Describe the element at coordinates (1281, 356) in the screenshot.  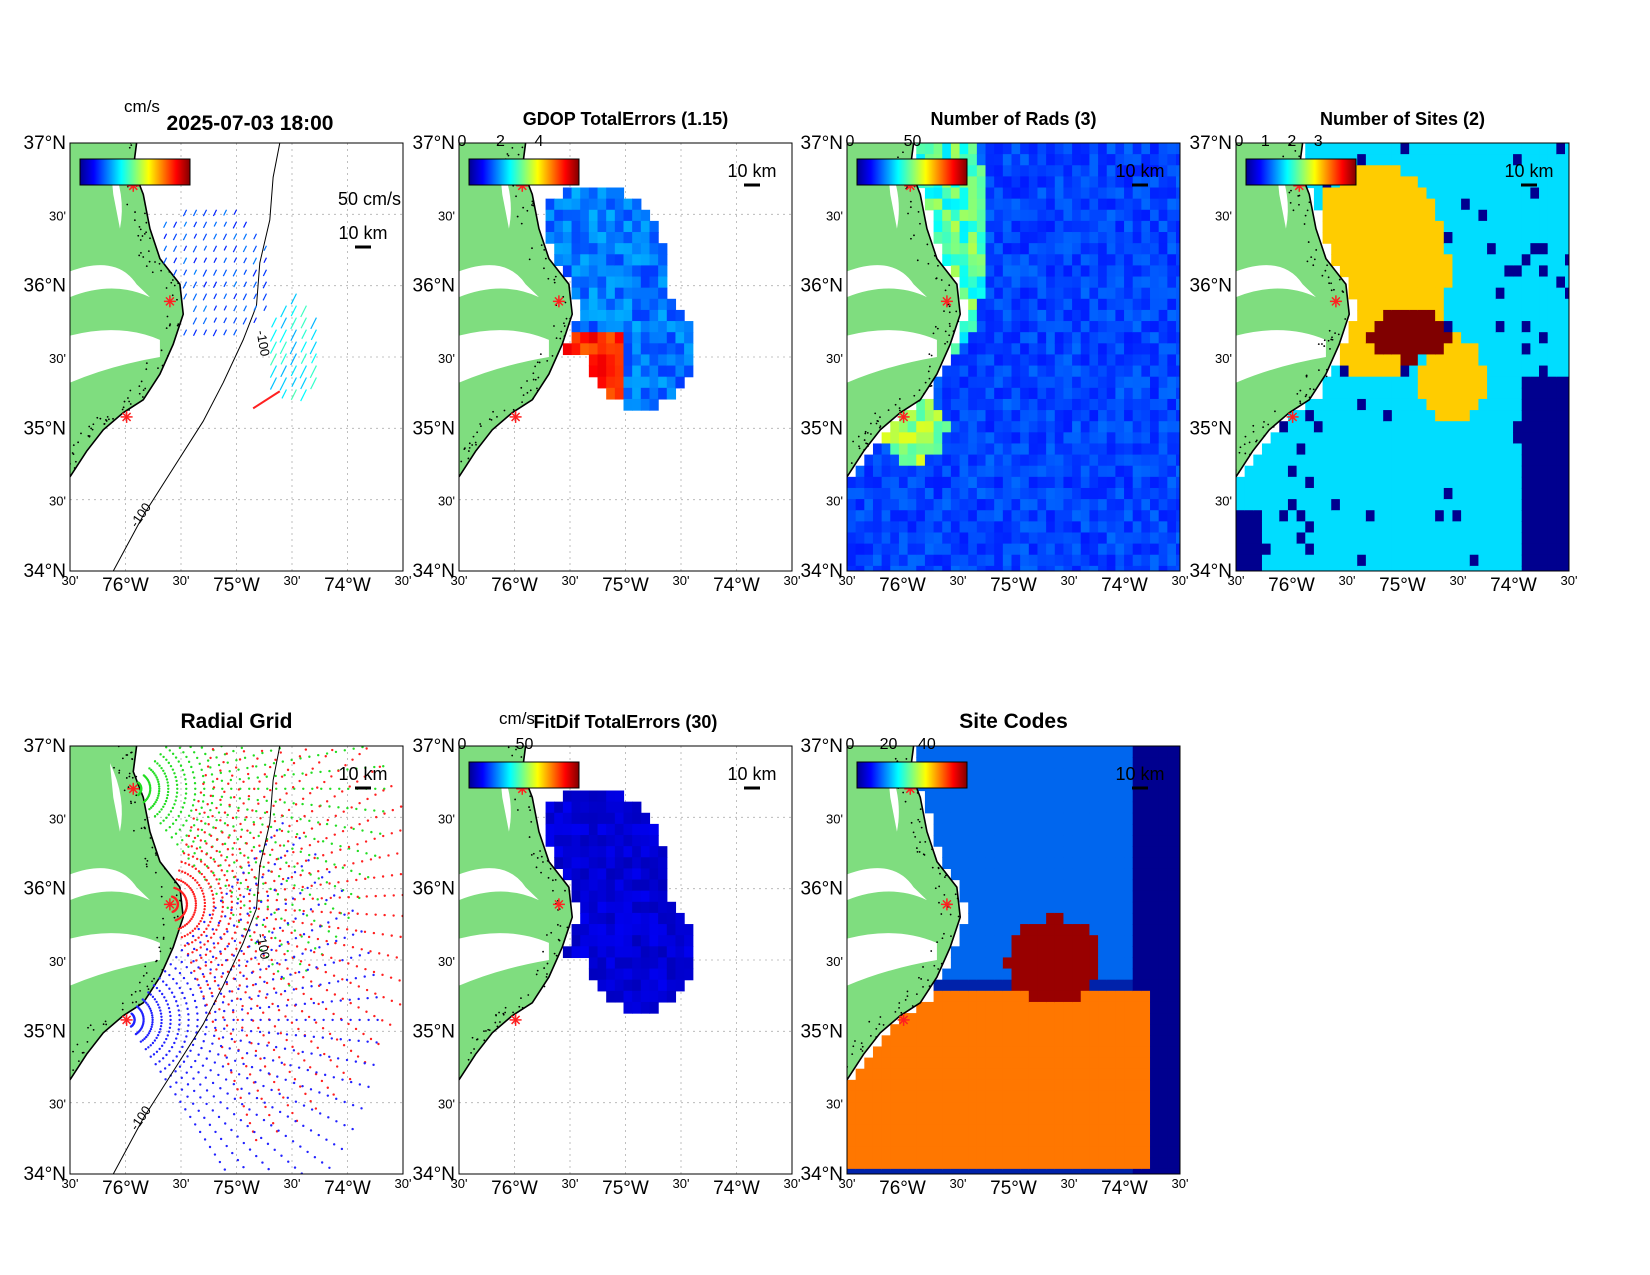
I see `sound-water` at that location.